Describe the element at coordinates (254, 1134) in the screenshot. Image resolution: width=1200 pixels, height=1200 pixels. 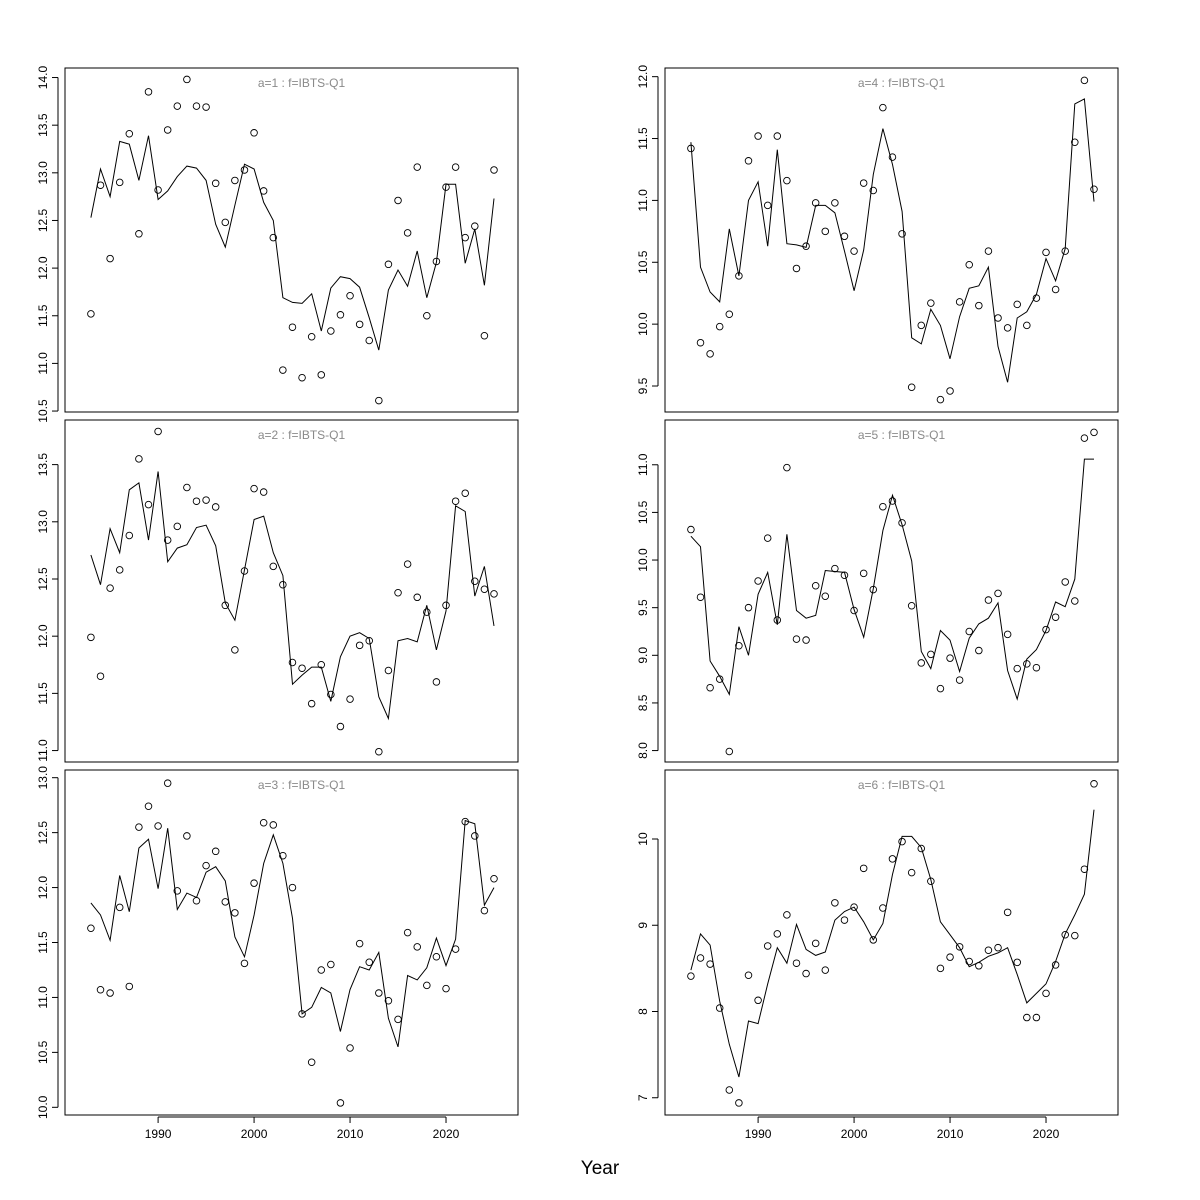
I see `x-tick-label: 2000` at that location.